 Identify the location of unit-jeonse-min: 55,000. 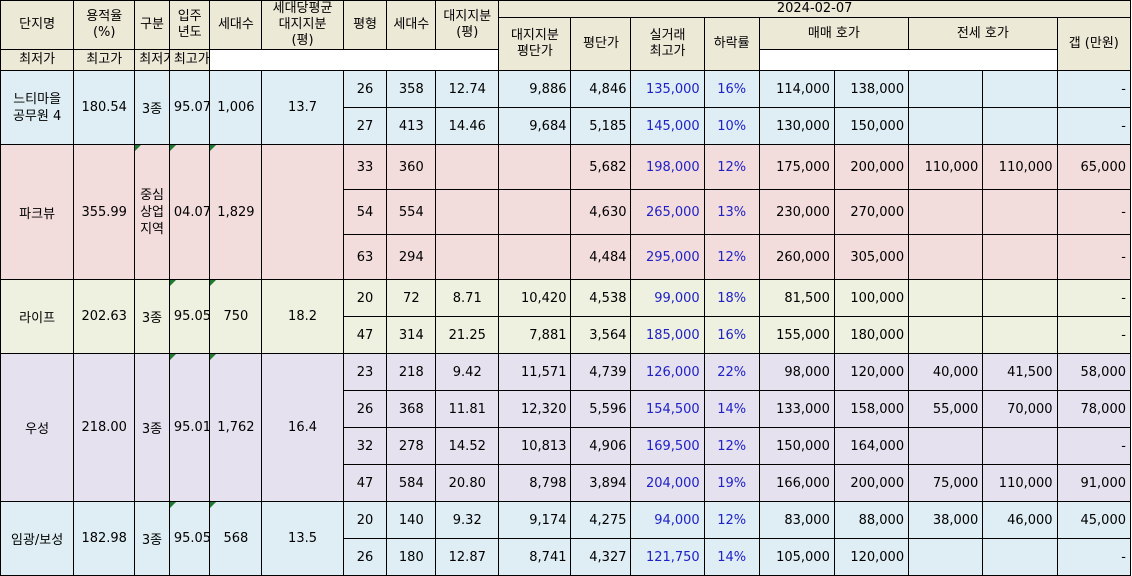
(946, 409).